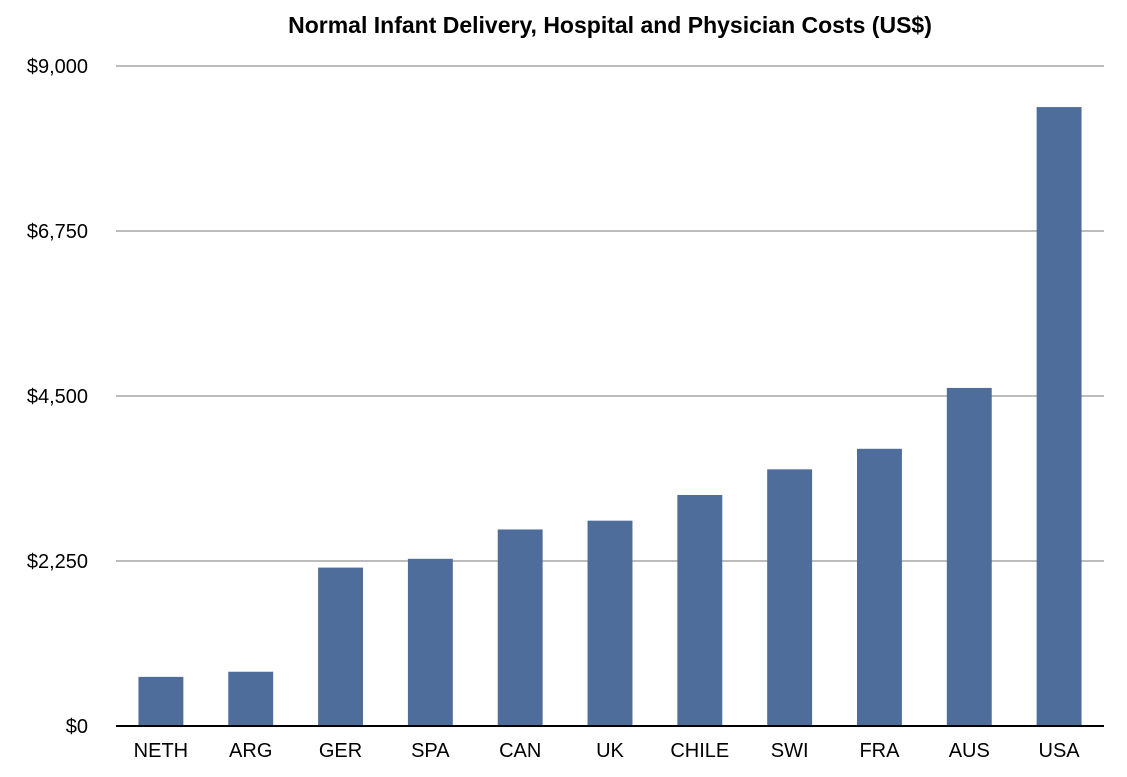 The width and height of the screenshot is (1127, 777). What do you see at coordinates (969, 751) in the screenshot?
I see `x-tick-label: AUS` at bounding box center [969, 751].